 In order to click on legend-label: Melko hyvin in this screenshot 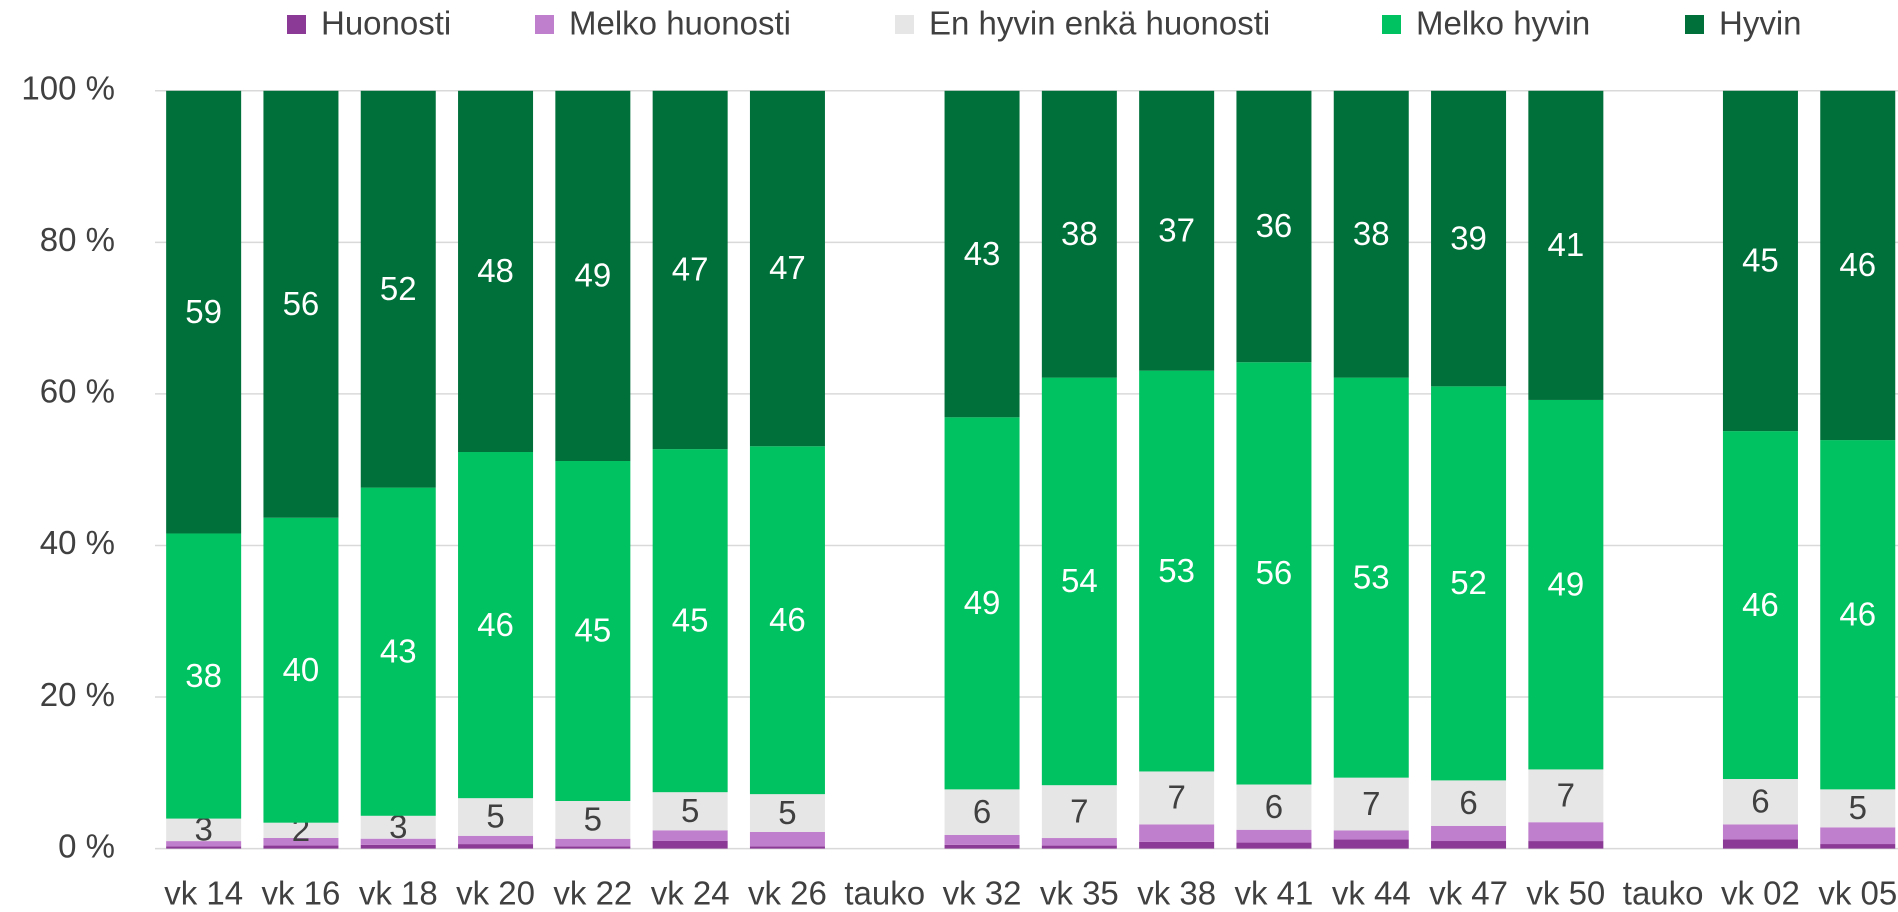, I will do `click(1503, 23)`.